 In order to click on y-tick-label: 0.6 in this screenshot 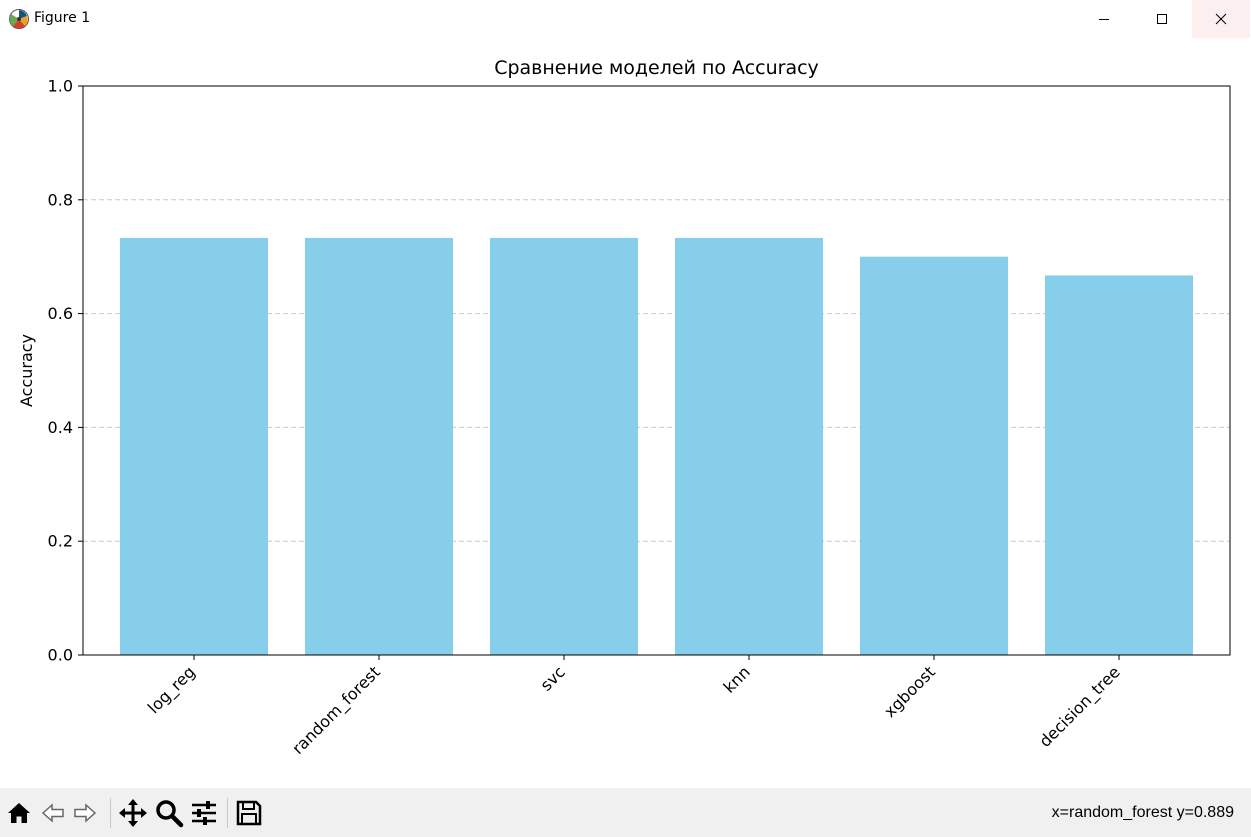, I will do `click(60, 313)`.